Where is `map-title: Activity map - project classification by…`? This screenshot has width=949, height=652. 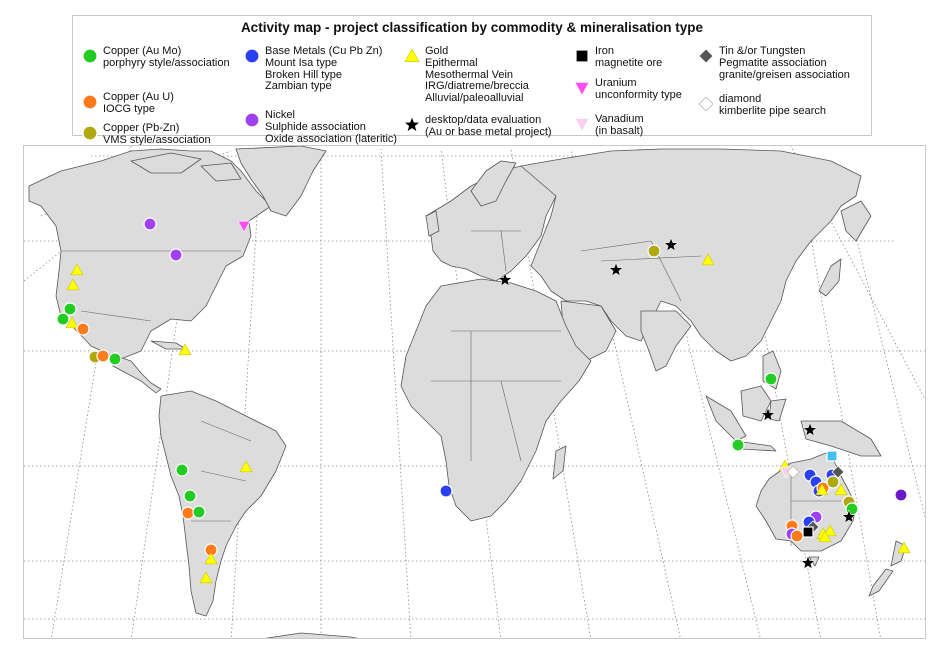 map-title: Activity map - project classification by… is located at coordinates (472, 27).